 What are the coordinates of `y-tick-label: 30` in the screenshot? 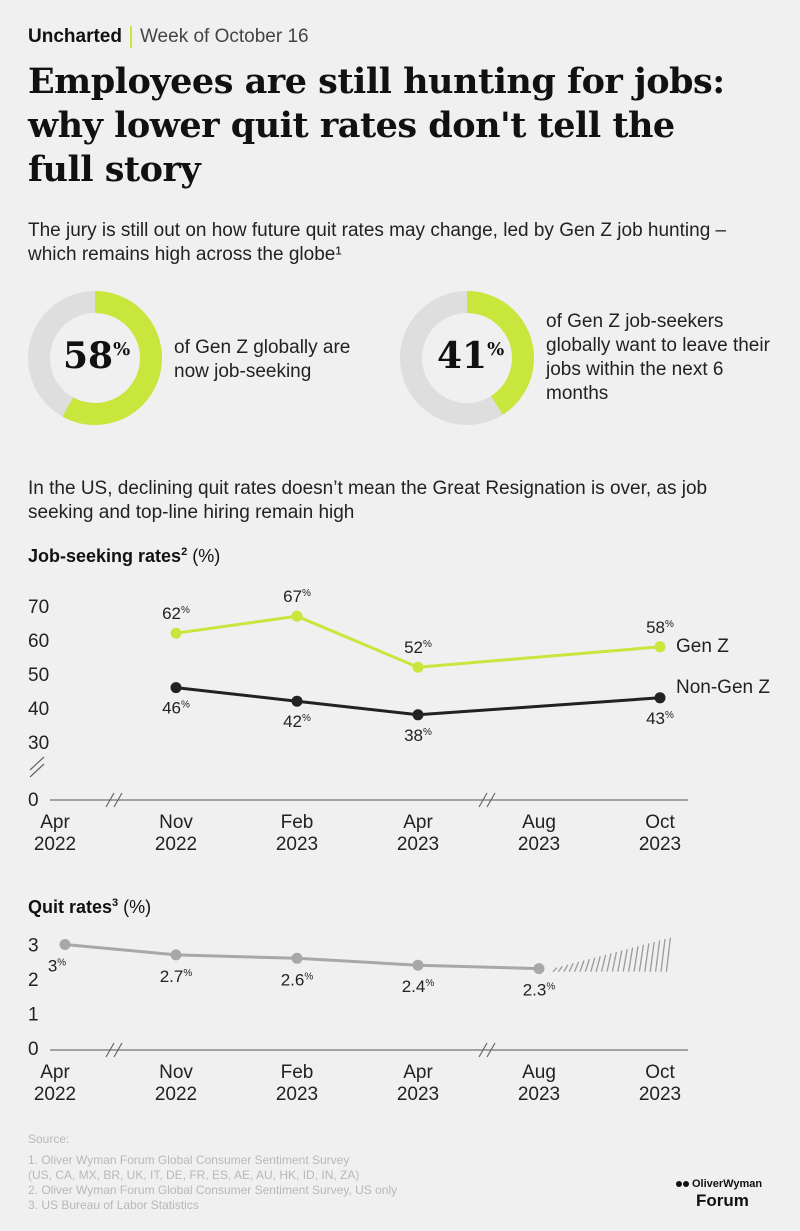 It's located at (38, 743).